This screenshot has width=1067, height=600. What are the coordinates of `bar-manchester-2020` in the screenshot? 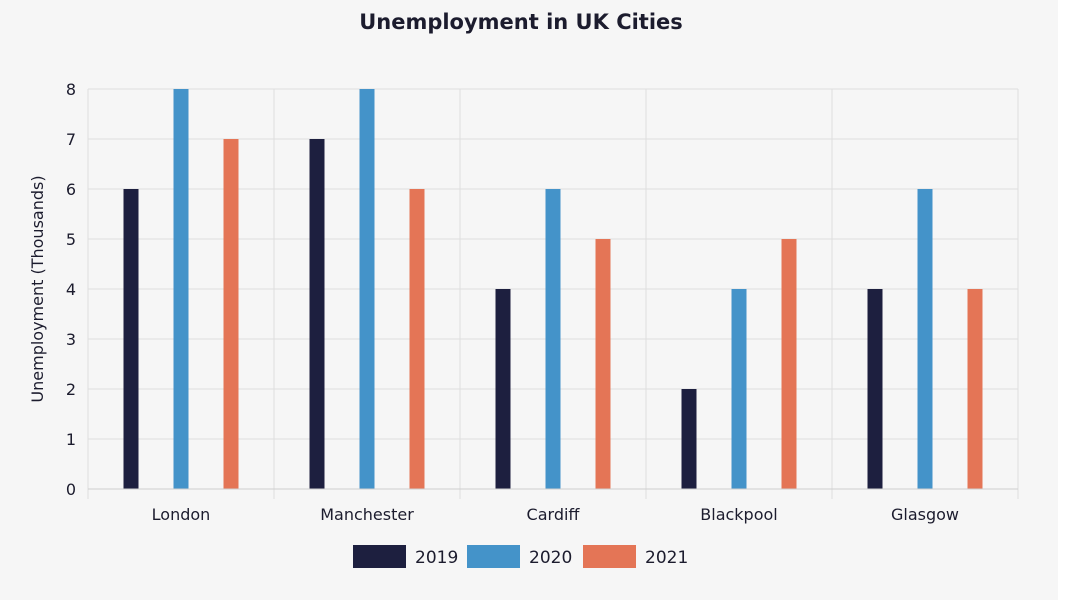 It's located at (367, 289).